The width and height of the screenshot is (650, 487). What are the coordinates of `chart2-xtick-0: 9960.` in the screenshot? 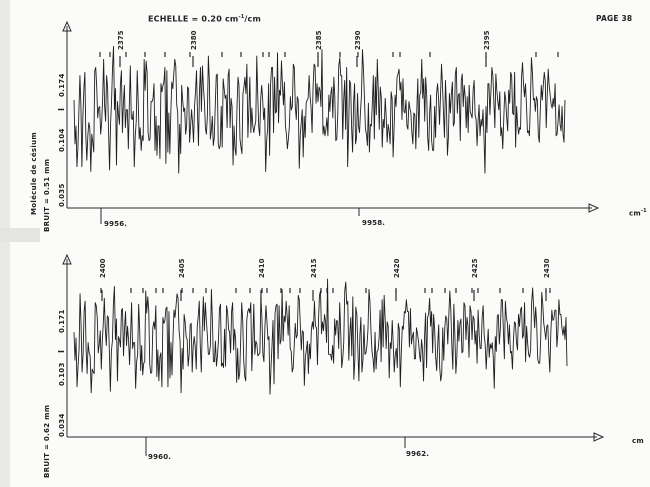 It's located at (160, 457).